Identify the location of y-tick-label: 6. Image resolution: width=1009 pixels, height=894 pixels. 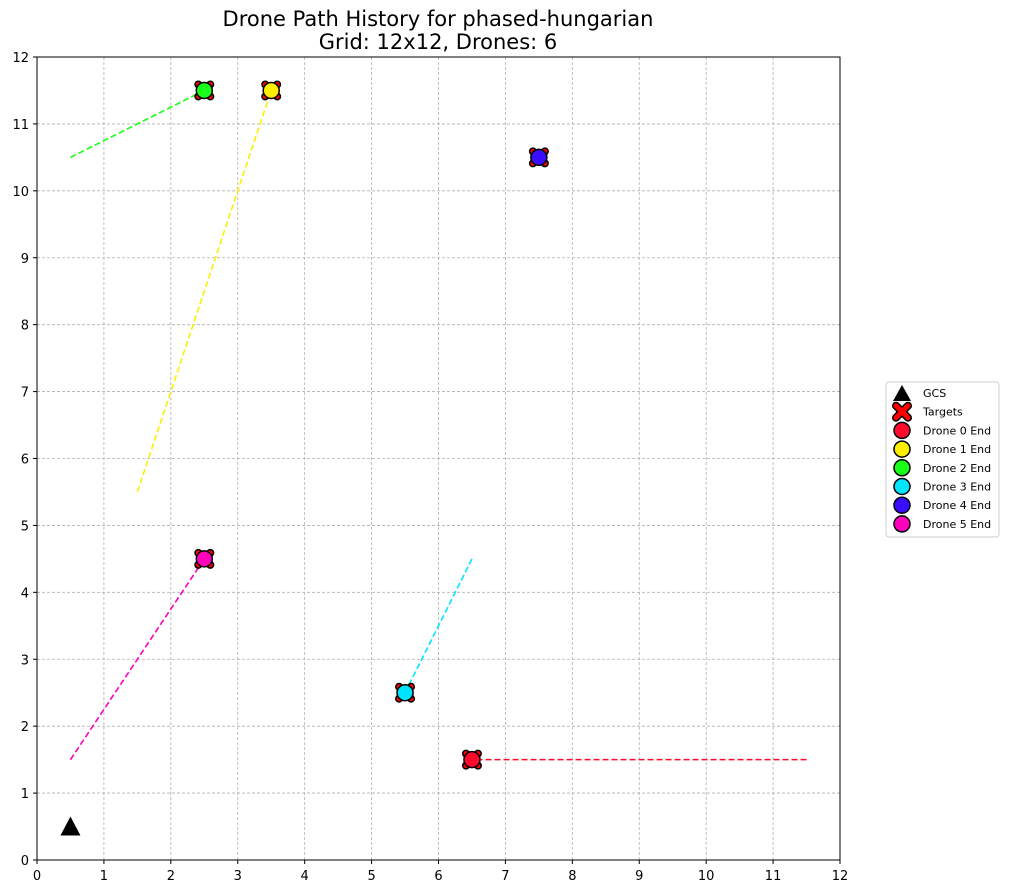
(25, 460).